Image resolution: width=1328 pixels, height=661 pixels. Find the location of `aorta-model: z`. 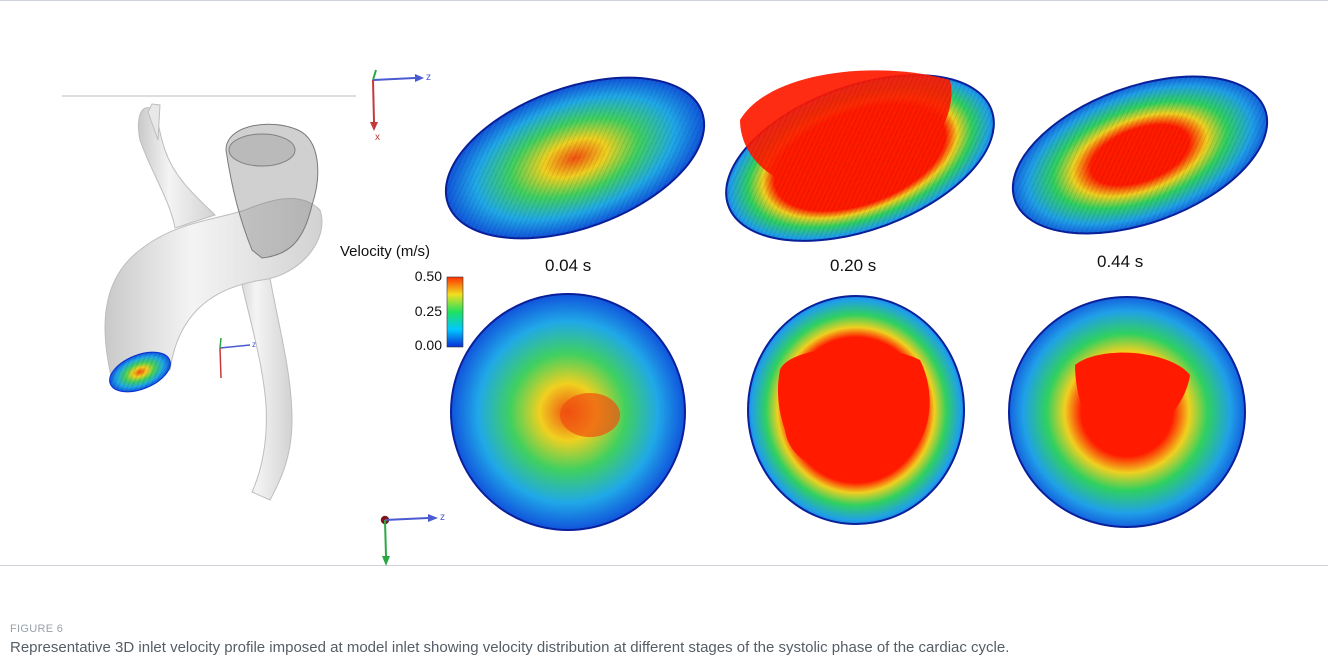

aorta-model: z is located at coordinates (209, 298).